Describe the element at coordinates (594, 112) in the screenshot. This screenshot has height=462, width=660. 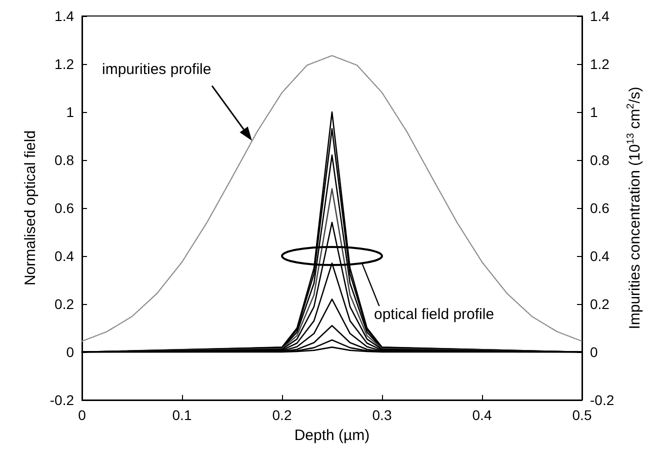
I see `y2-tick-label: 1` at that location.